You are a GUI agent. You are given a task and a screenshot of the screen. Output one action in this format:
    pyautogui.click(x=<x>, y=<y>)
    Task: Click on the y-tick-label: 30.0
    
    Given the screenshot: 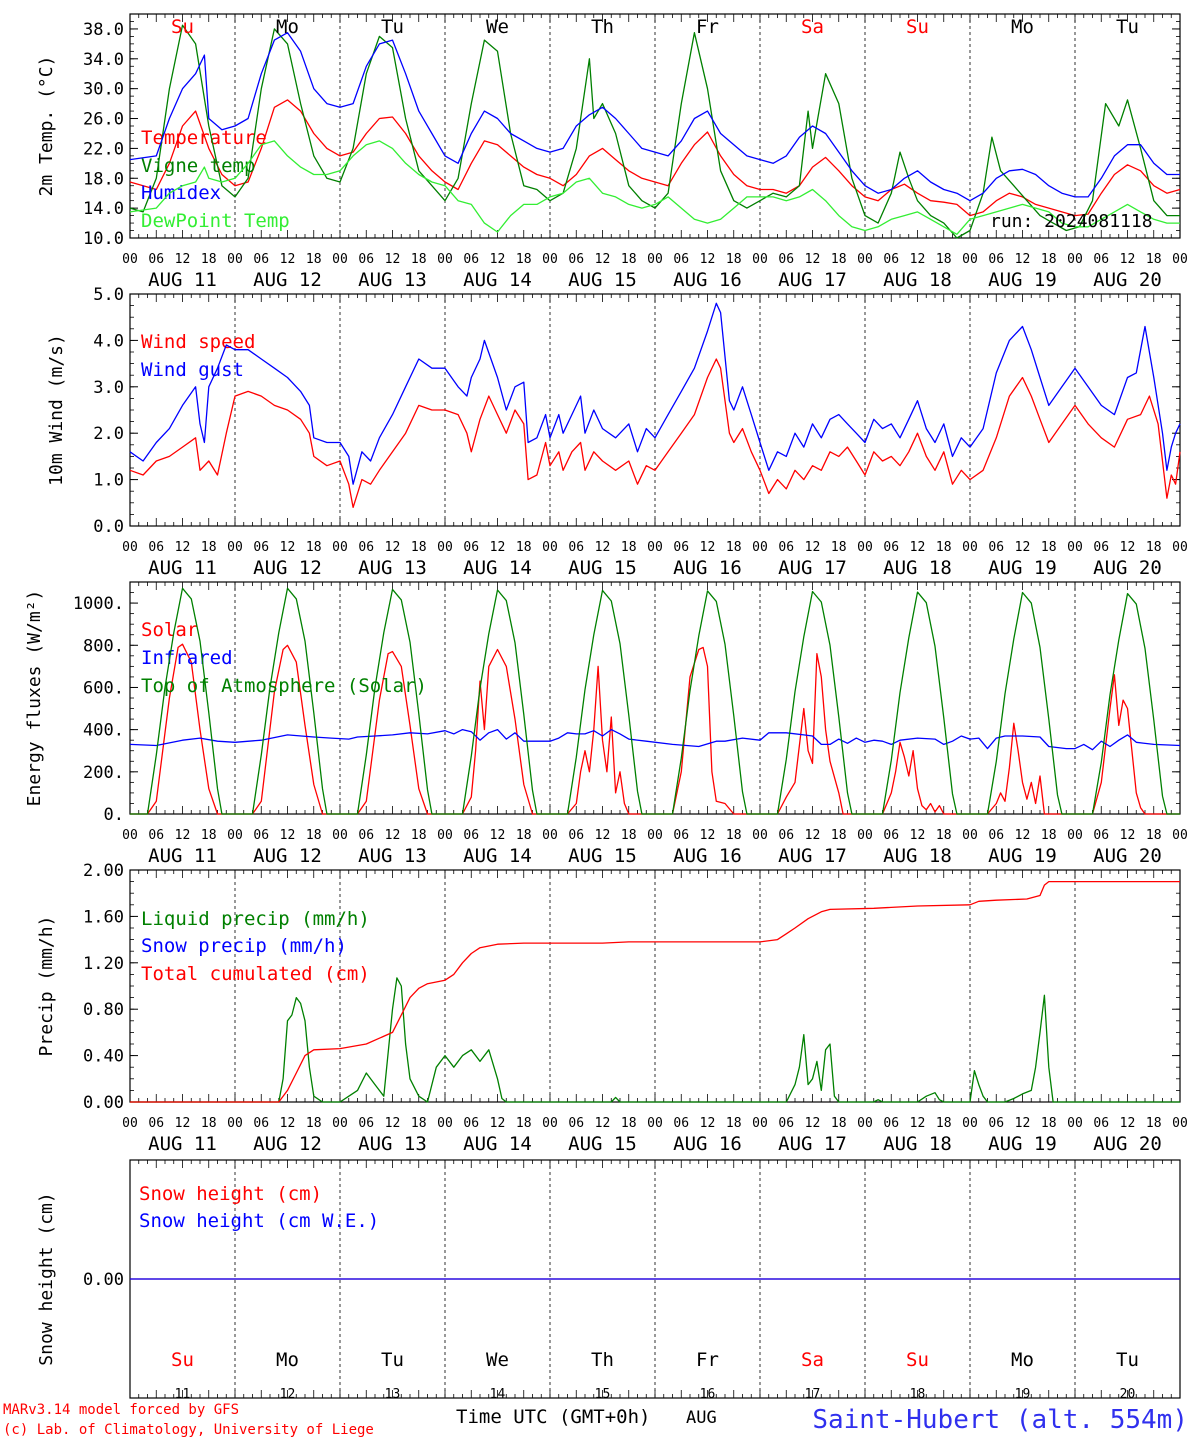 What is the action you would take?
    pyautogui.click(x=103, y=90)
    